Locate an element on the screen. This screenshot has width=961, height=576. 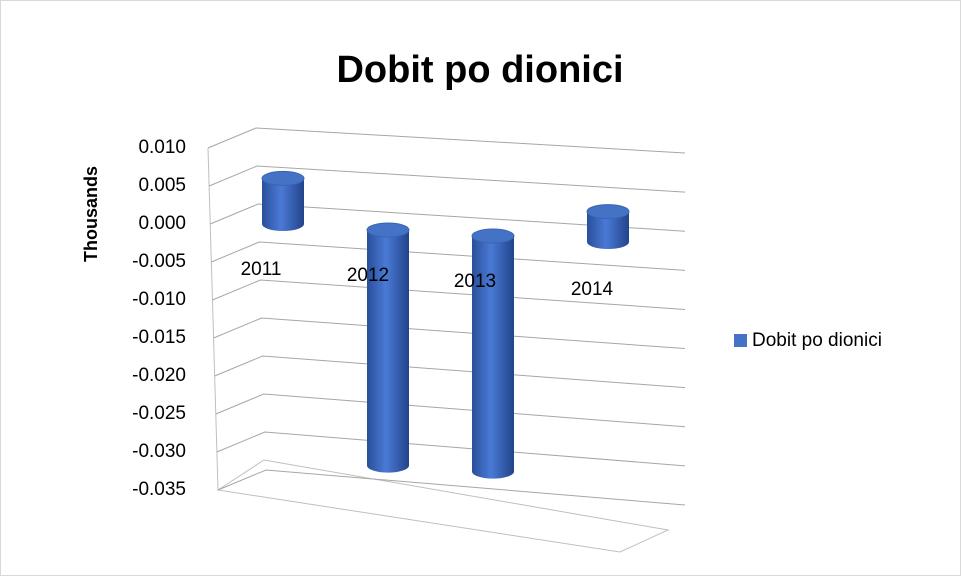
y-tick-label: 0.000 is located at coordinates (162, 223).